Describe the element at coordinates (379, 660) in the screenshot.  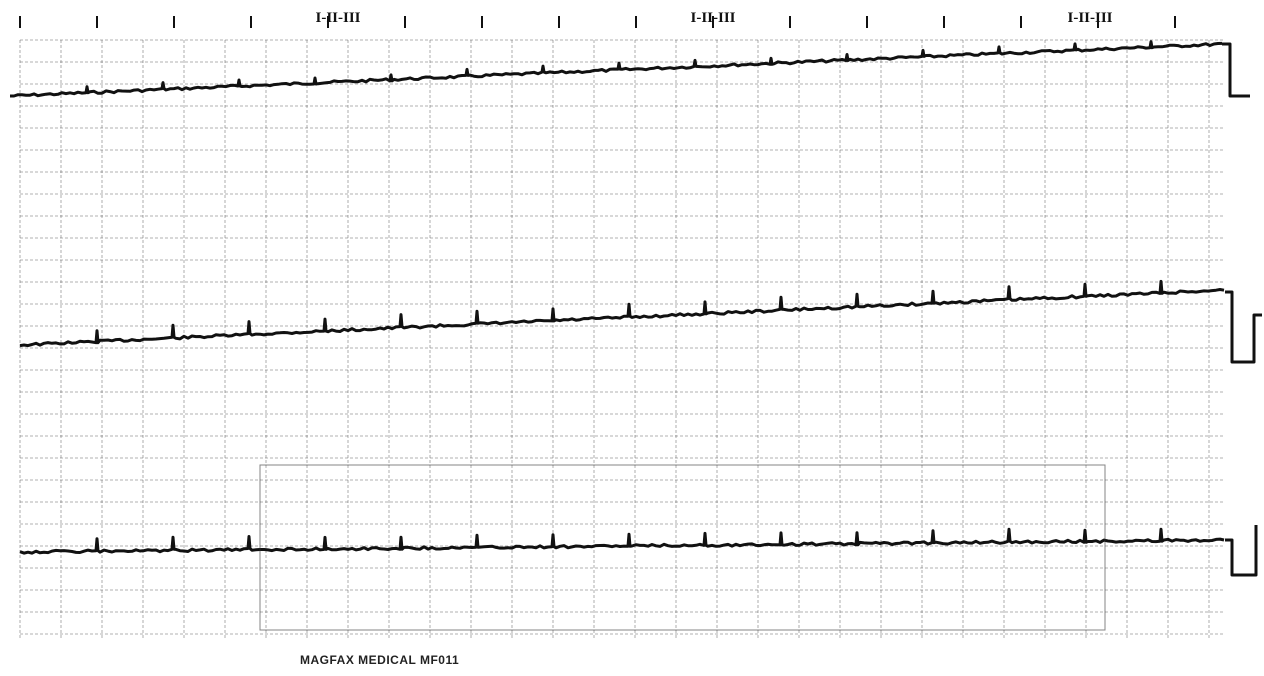
I see `footer-label: MAGFAX MEDICAL MF011` at that location.